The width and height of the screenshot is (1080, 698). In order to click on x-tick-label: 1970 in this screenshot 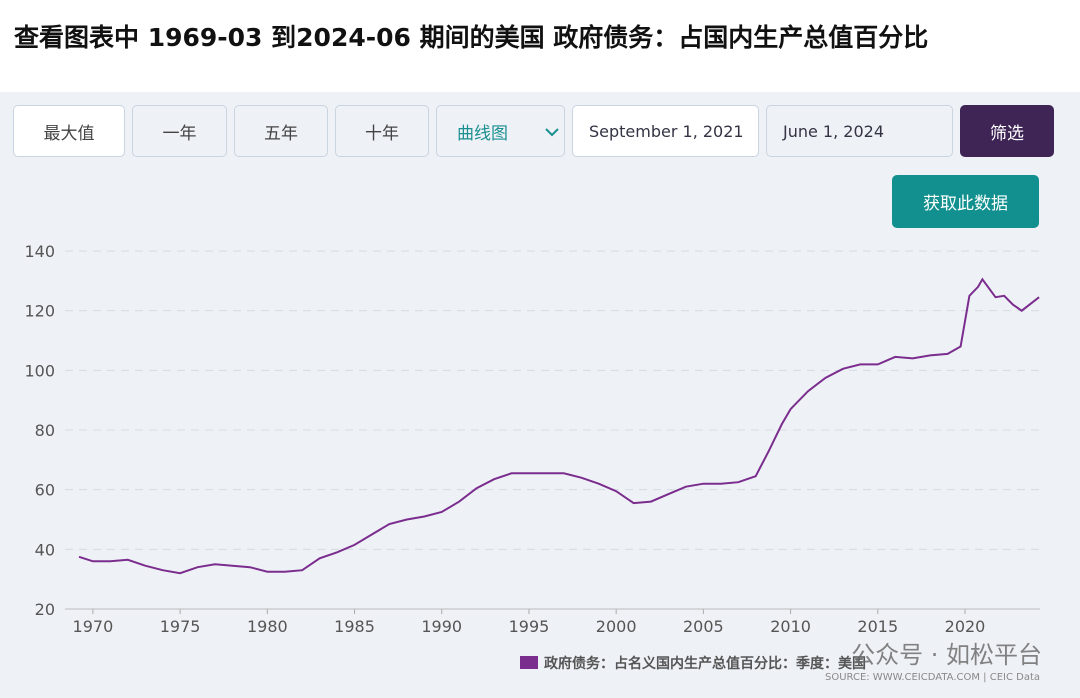, I will do `click(93, 626)`.